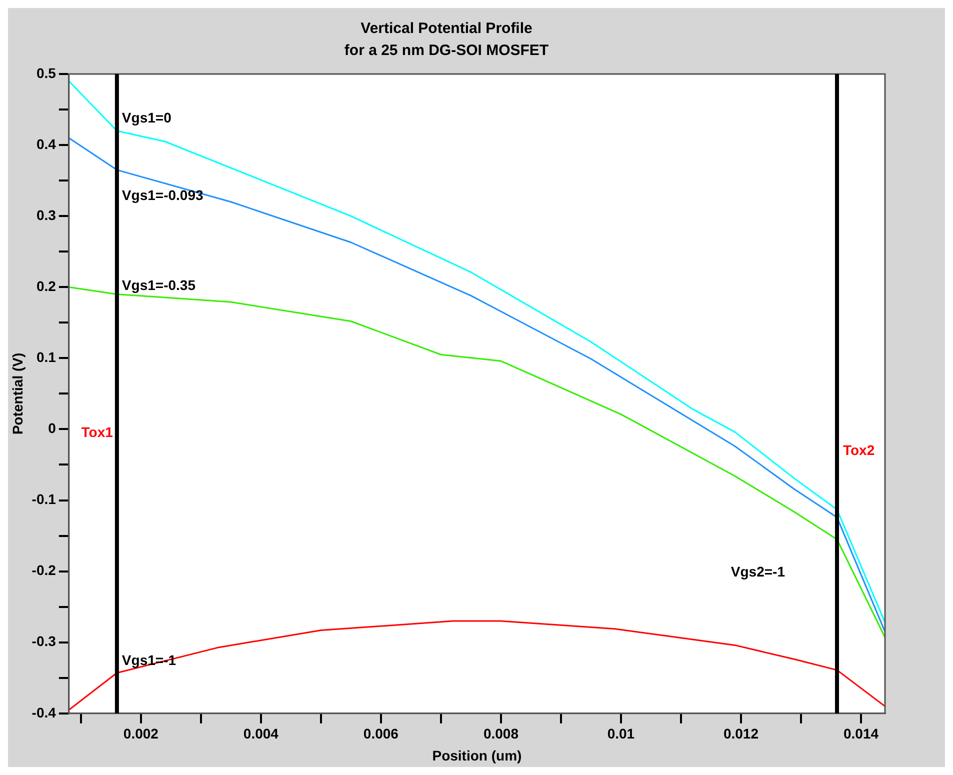 The width and height of the screenshot is (953, 775). What do you see at coordinates (141, 734) in the screenshot?
I see `x-tick-label: 0.002` at bounding box center [141, 734].